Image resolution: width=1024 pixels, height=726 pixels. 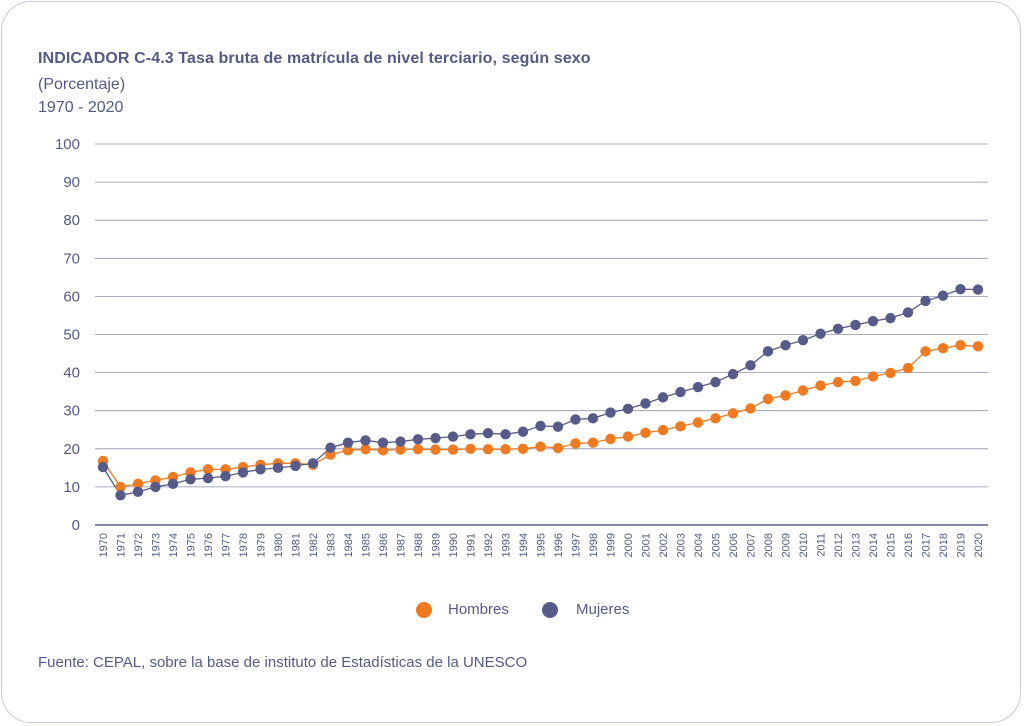 What do you see at coordinates (752, 545) in the screenshot?
I see `x-tick-label: 2007` at bounding box center [752, 545].